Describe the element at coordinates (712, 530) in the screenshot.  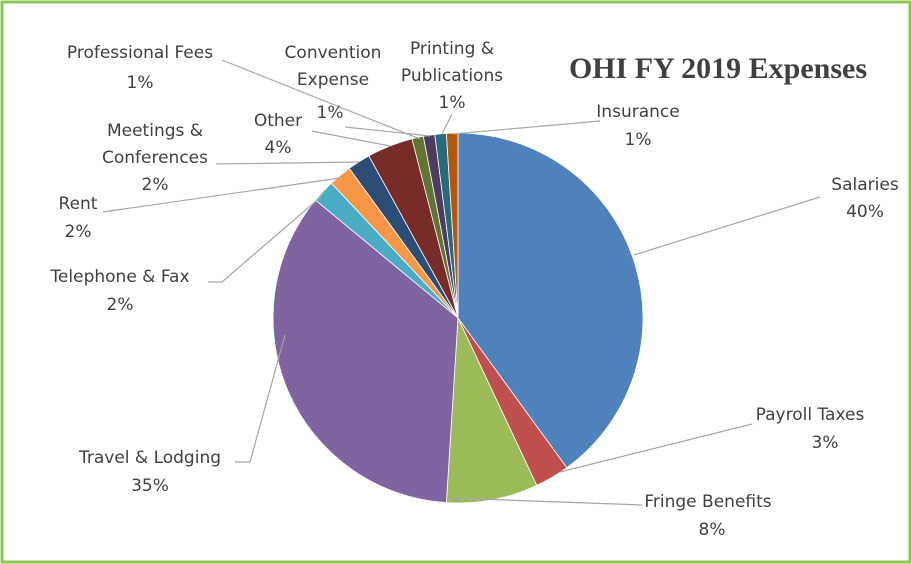
I see `slice-value-label: 8%` at that location.